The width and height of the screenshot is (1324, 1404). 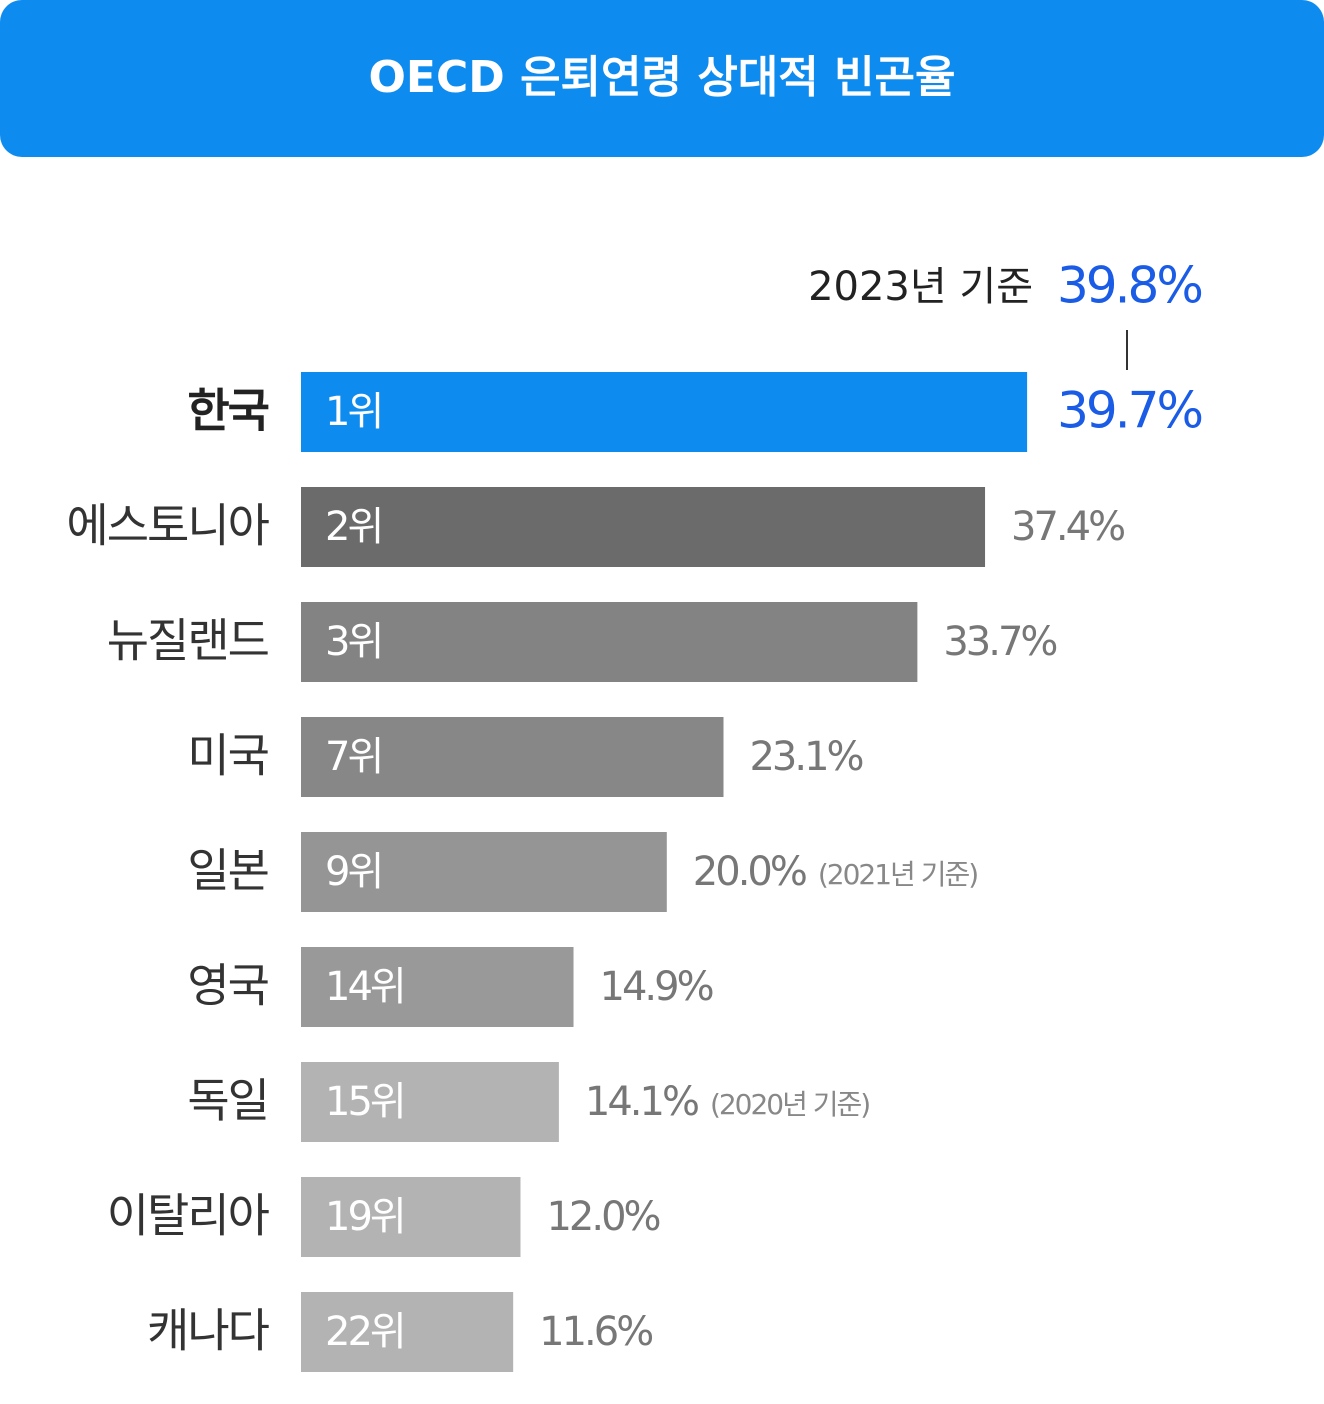 I want to click on title-banner, so click(x=662, y=78).